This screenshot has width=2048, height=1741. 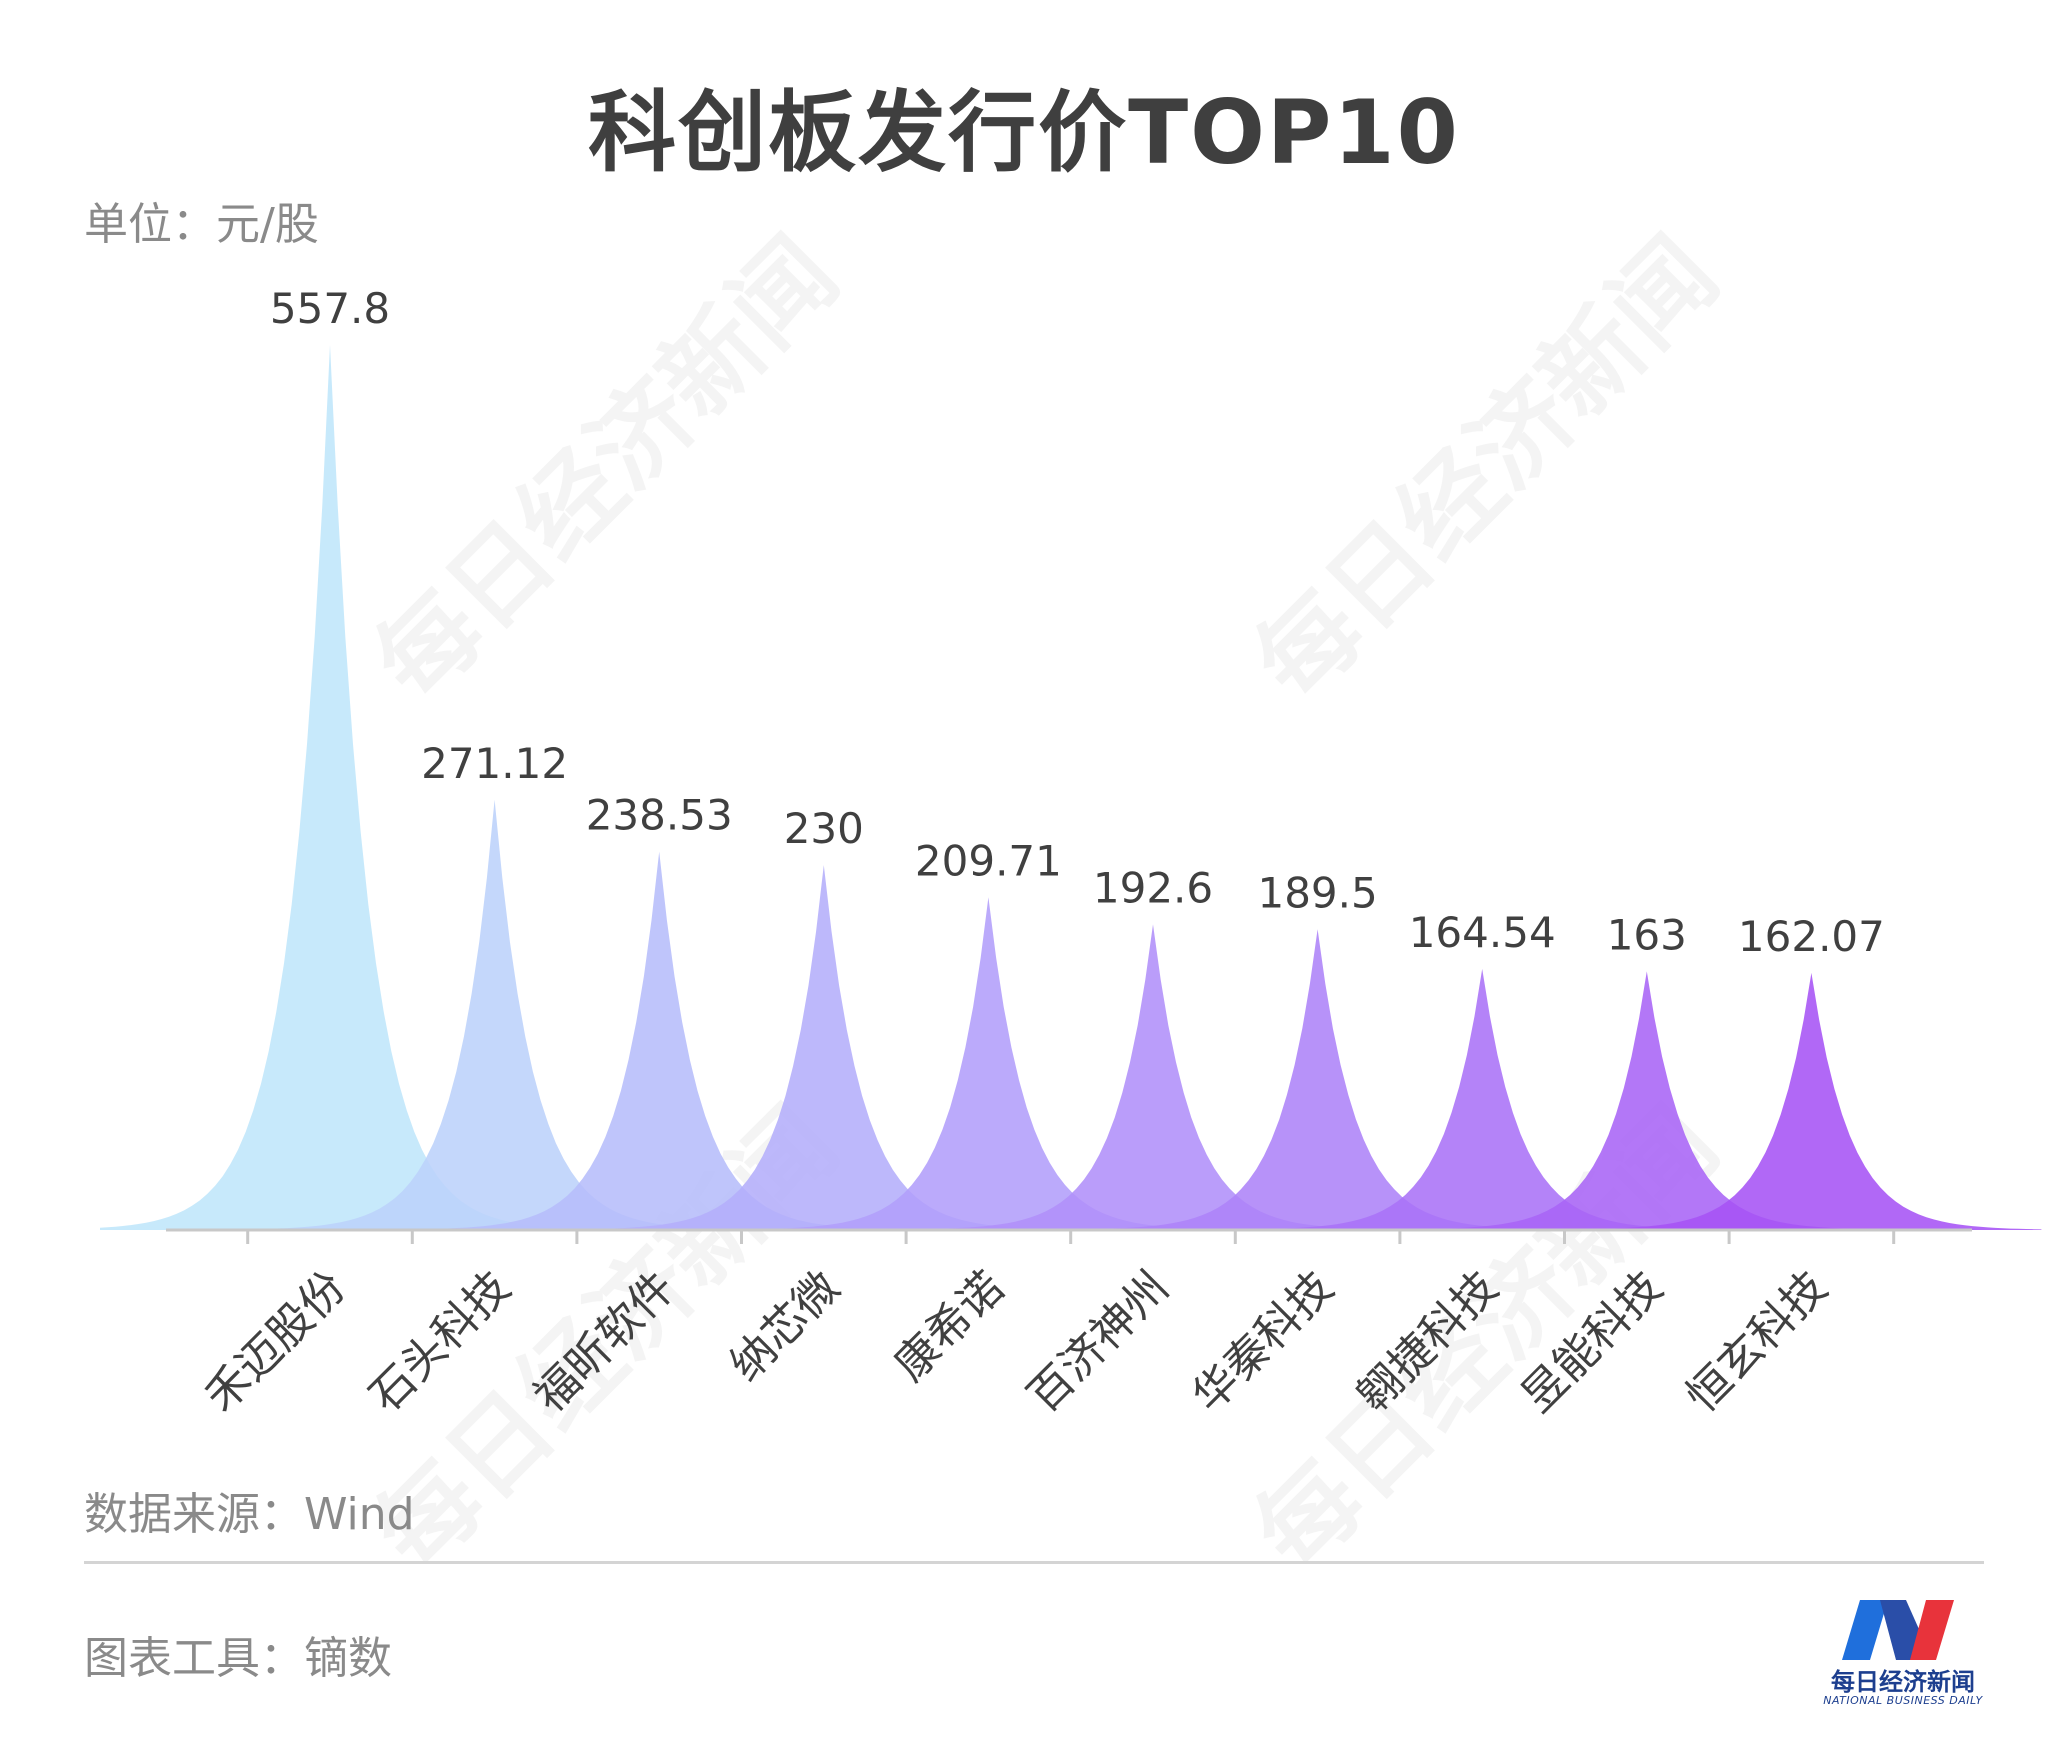 I want to click on category-label-3: 纳芯微, so click(x=784, y=1326).